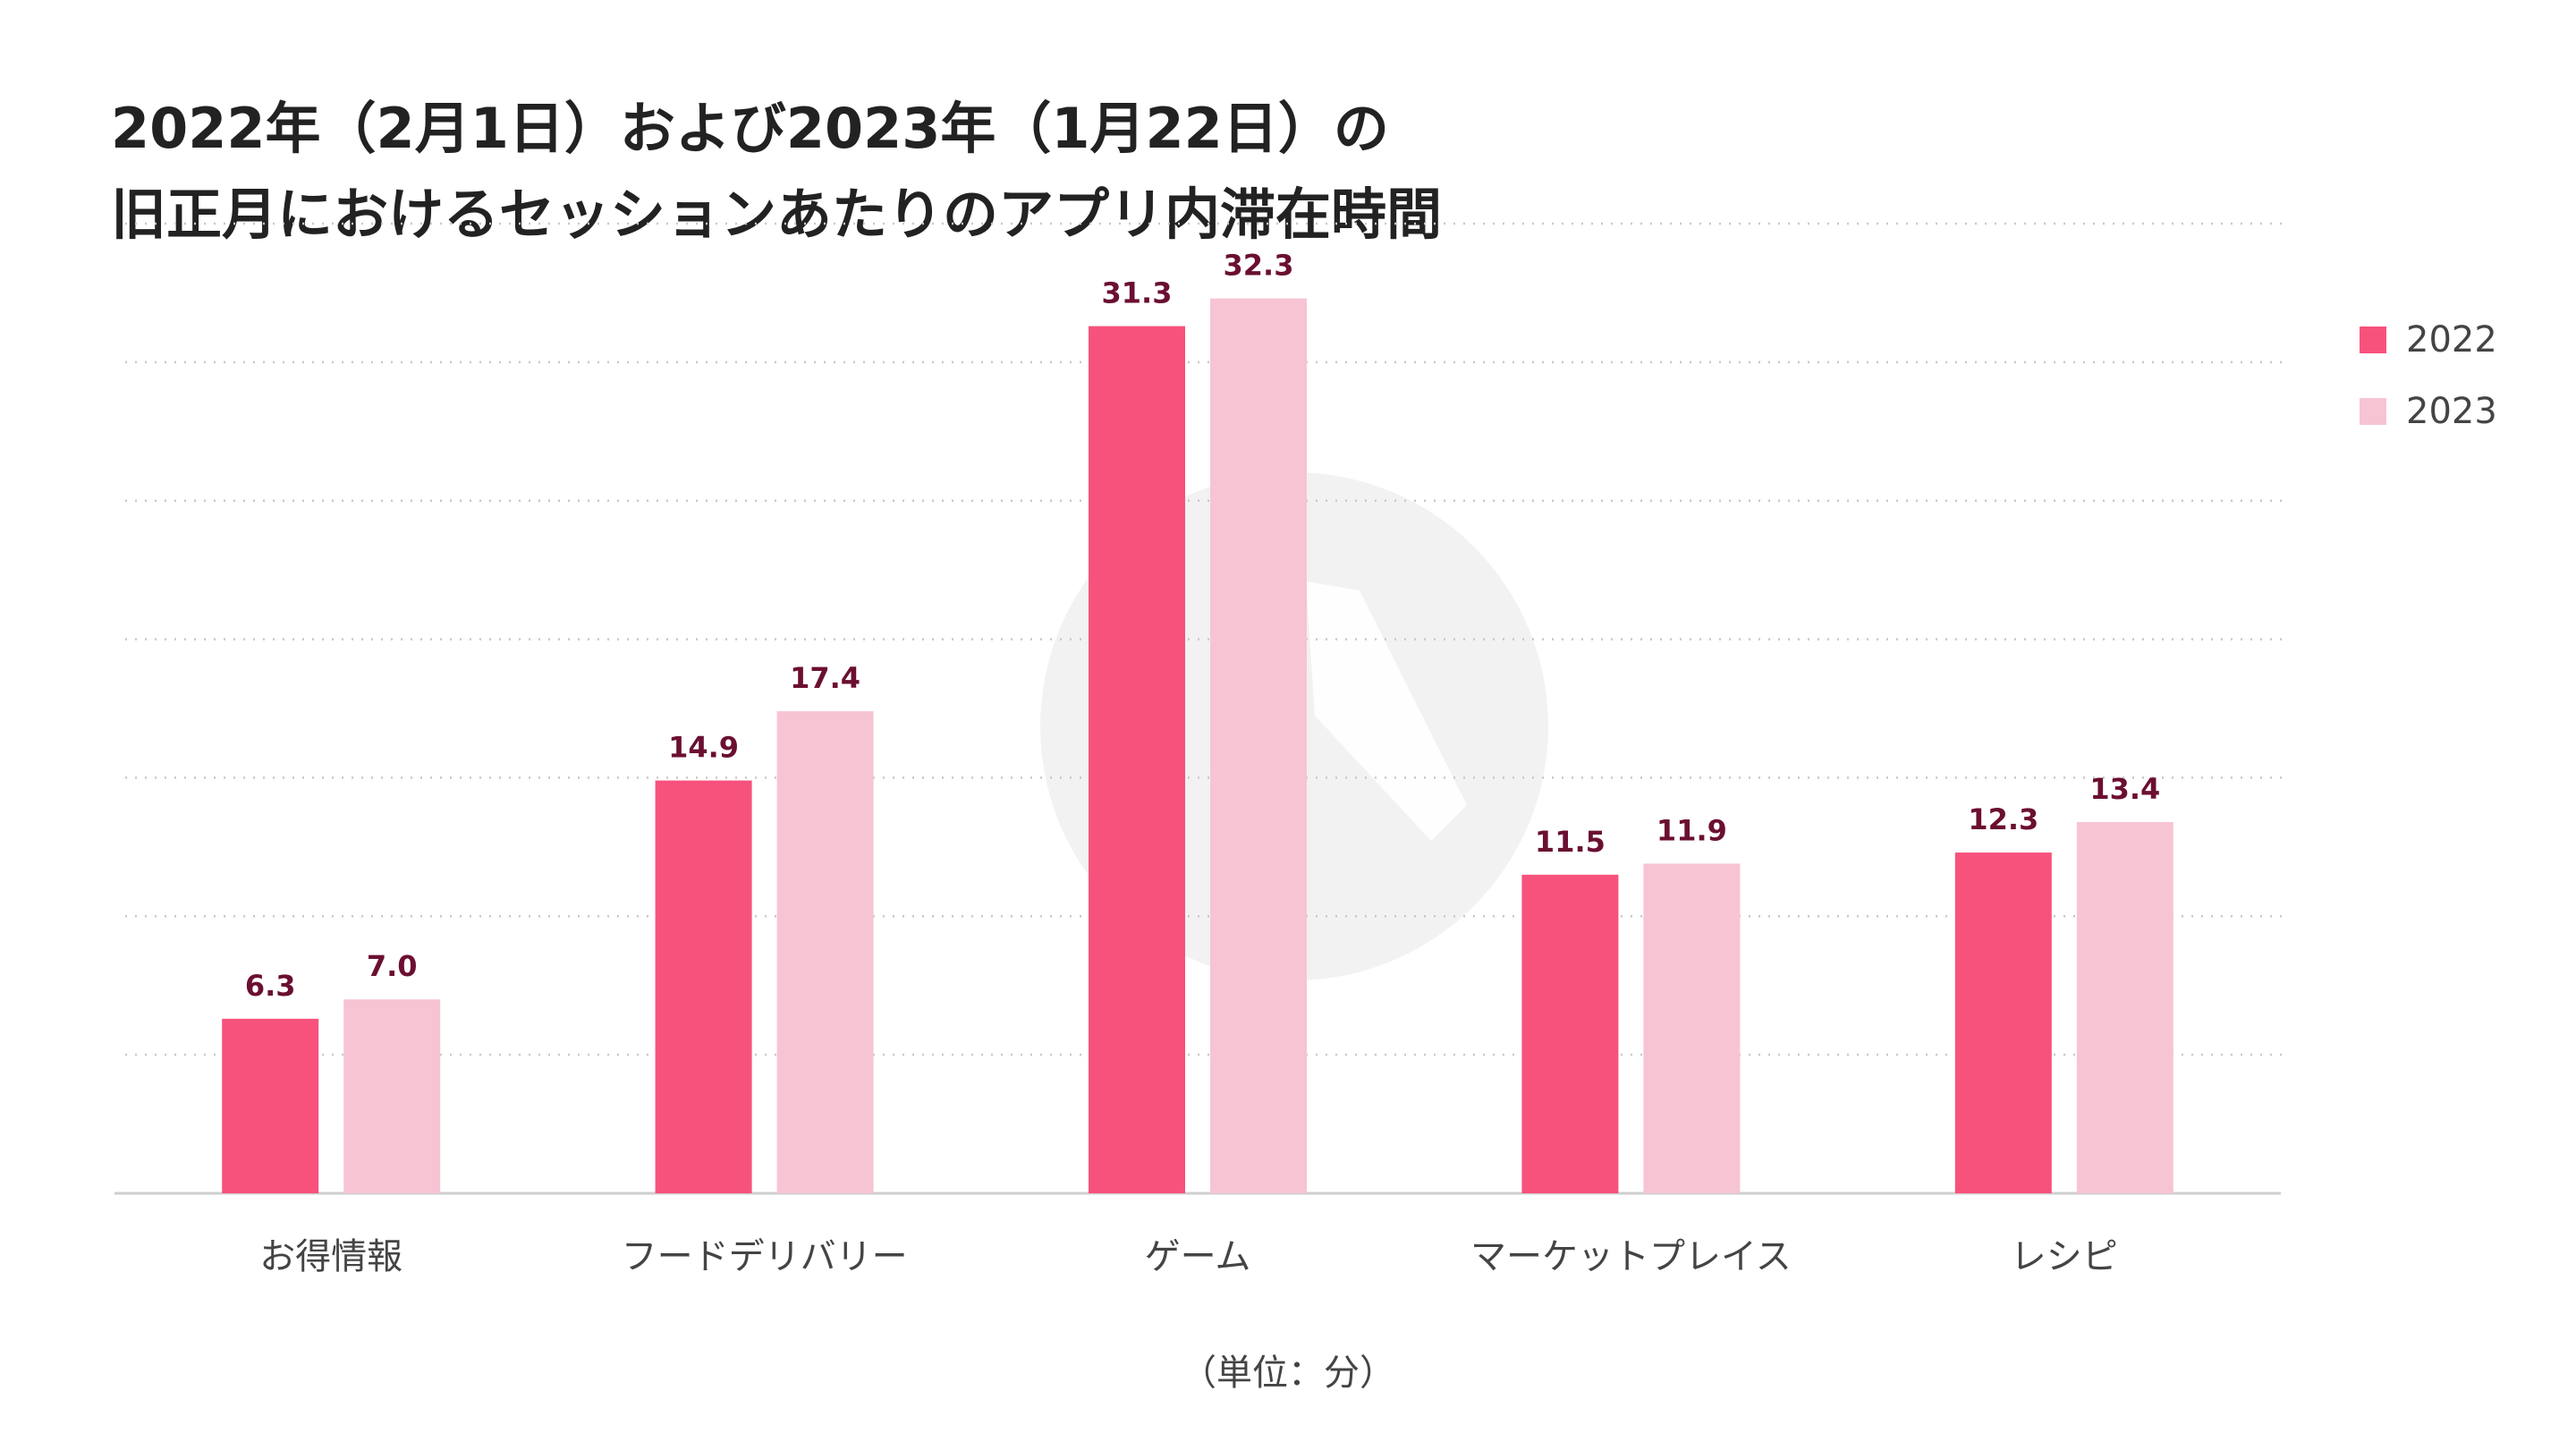 This screenshot has height=1442, width=2576. I want to click on legend-item-2023: 2023, so click(2428, 411).